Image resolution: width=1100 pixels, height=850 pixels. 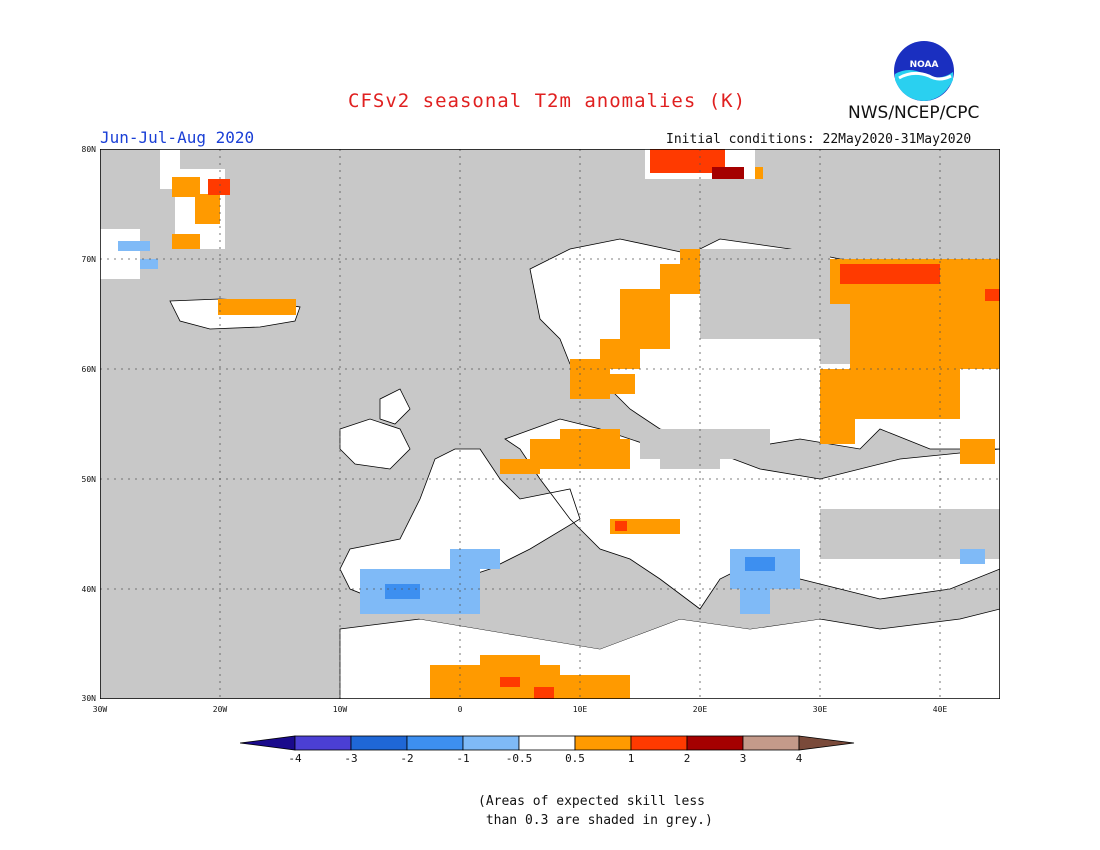 I want to click on lat-label: 50N, so click(x=88, y=479).